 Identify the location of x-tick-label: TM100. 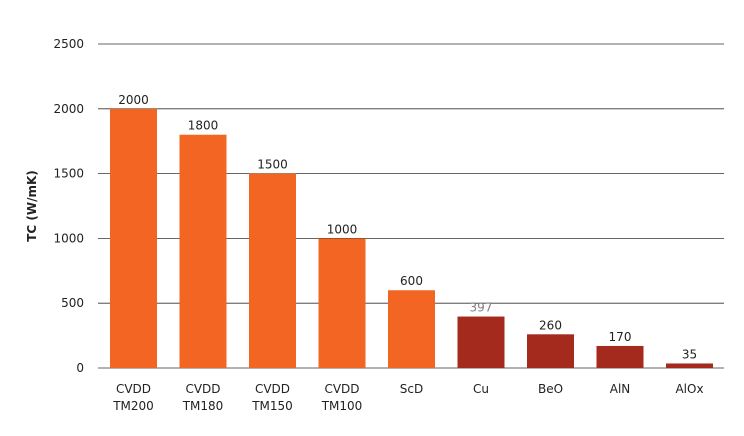
(342, 406).